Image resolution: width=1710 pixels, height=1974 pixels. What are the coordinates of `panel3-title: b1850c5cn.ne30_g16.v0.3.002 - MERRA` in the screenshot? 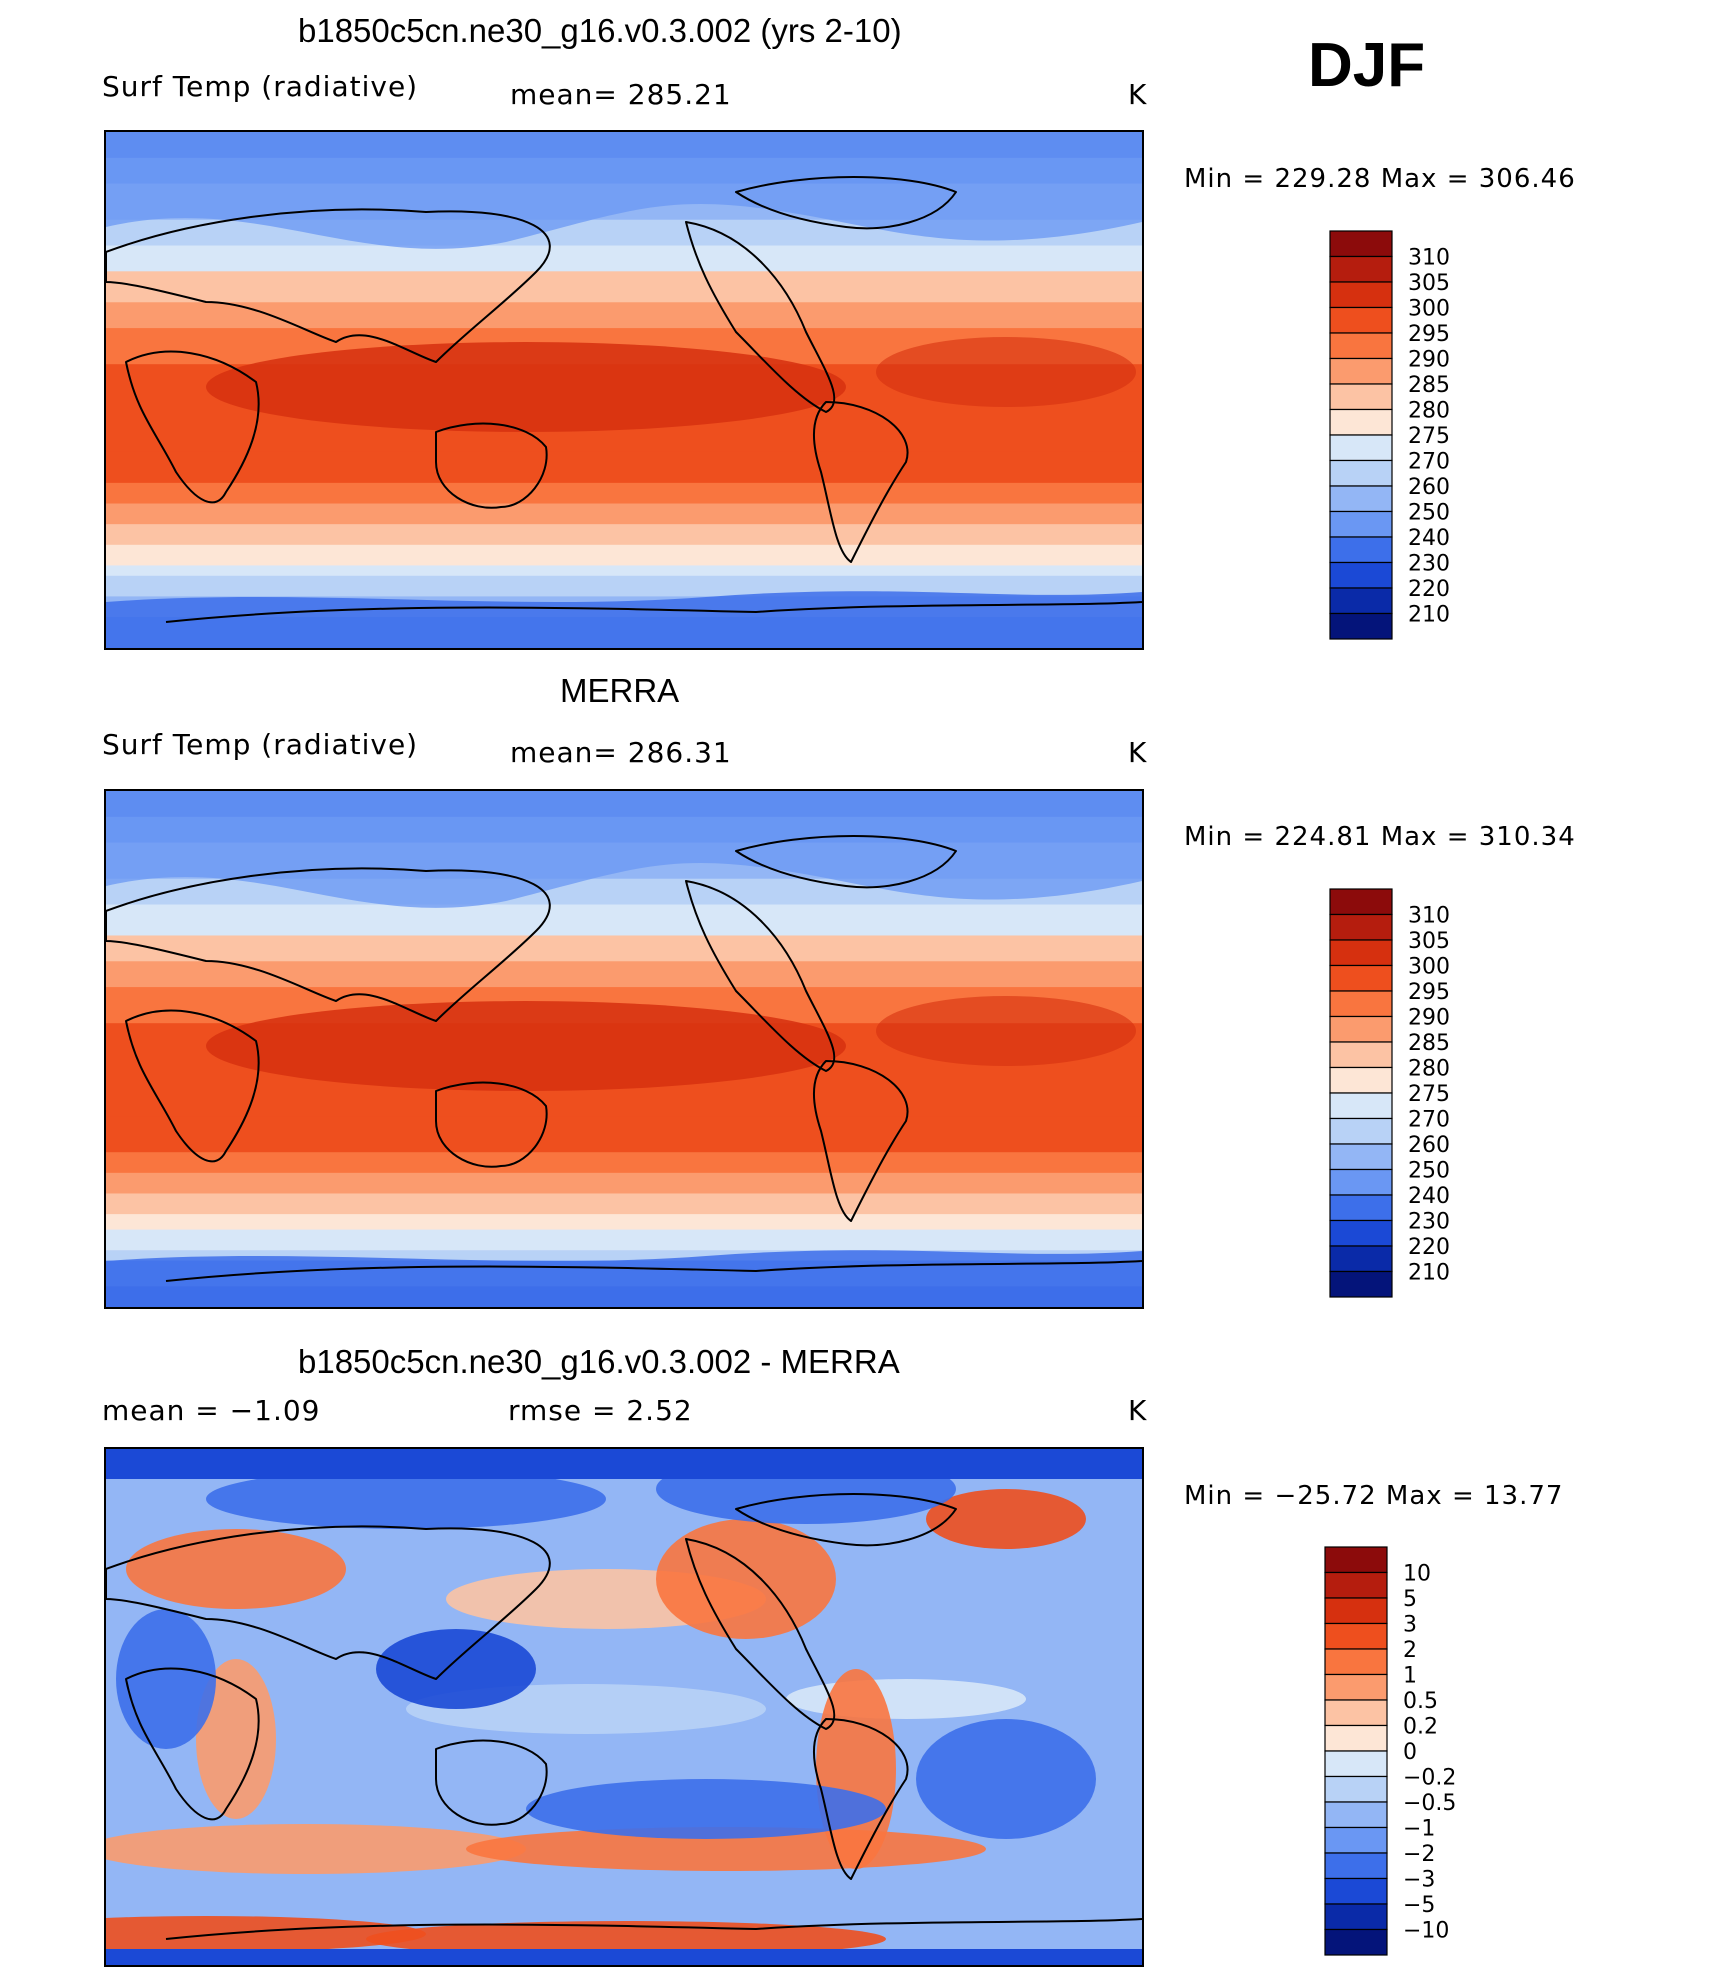 It's located at (599, 1361).